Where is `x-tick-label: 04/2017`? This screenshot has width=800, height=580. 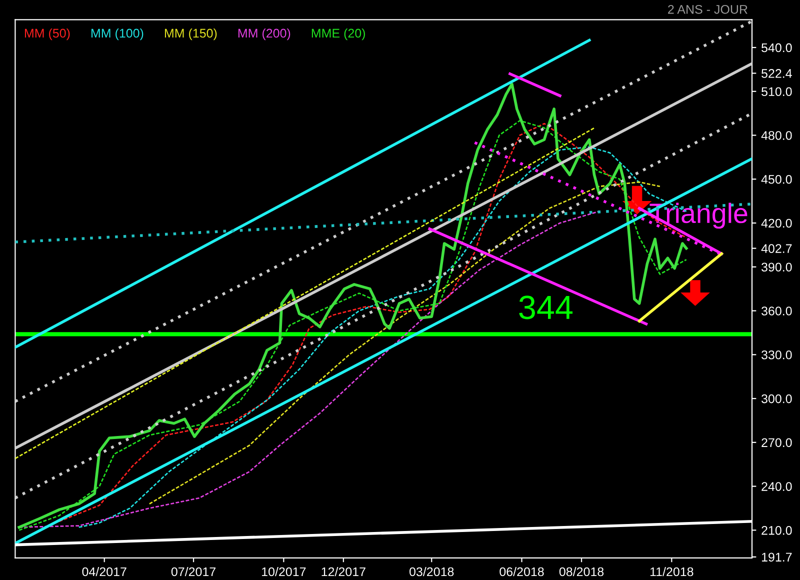
x-tick-label: 04/2017 is located at coordinates (104, 571).